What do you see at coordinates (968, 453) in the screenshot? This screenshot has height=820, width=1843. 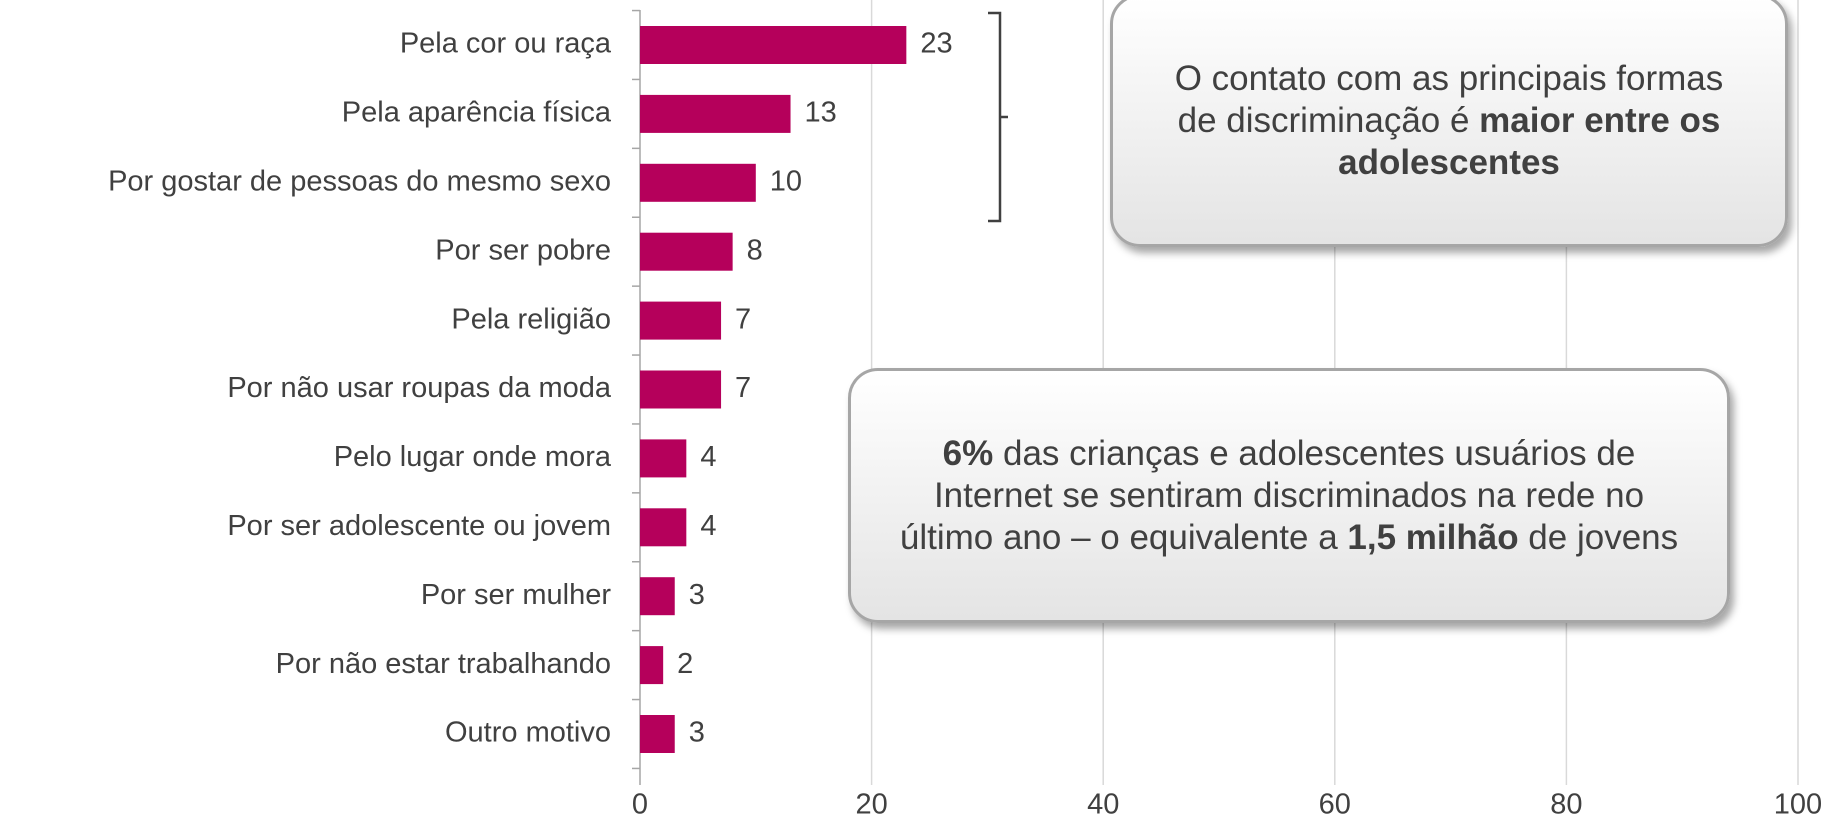 I see `annotation-segment: 6%` at bounding box center [968, 453].